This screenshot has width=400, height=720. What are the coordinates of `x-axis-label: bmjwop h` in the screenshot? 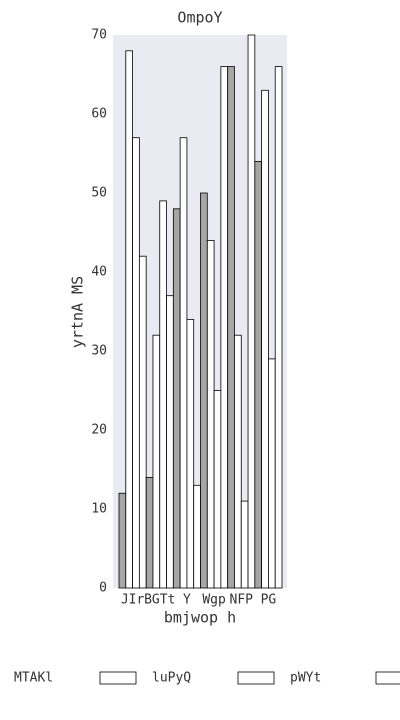 It's located at (200, 618).